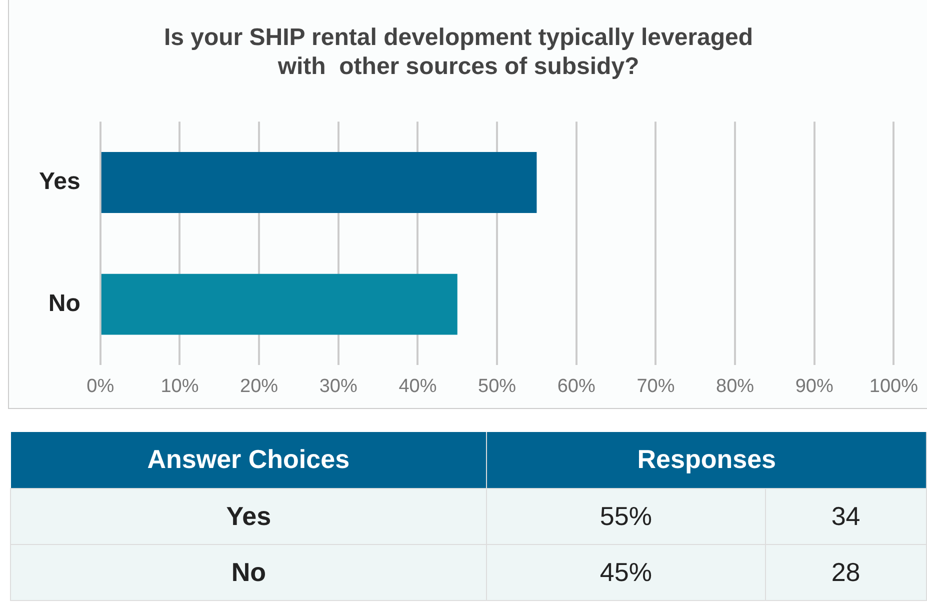 The image size is (927, 602). Describe the element at coordinates (845, 516) in the screenshot. I see `text: 34` at that location.